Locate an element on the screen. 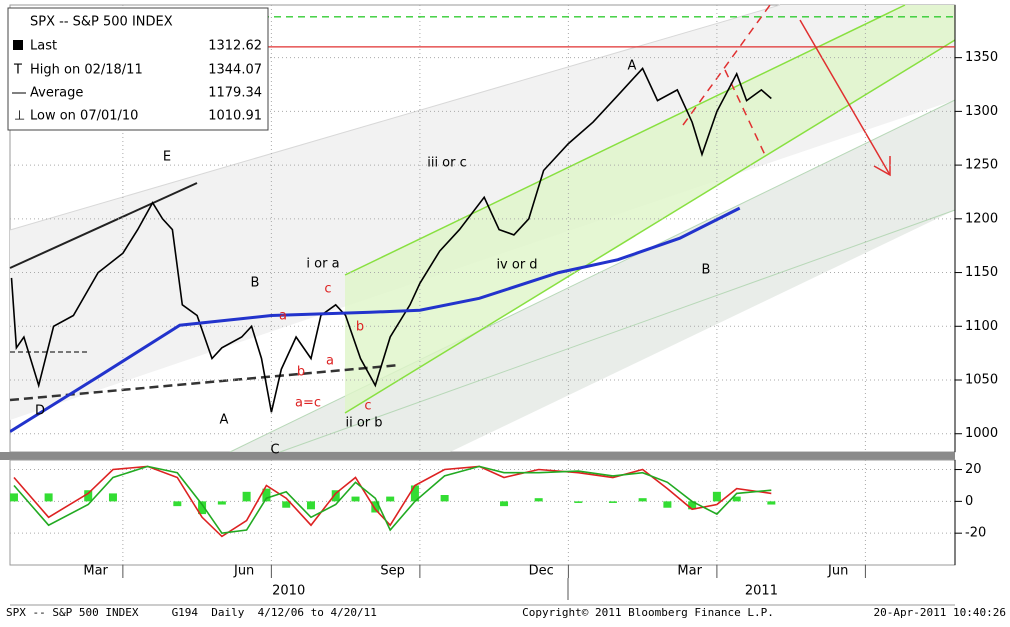  annotation: C is located at coordinates (274, 450).